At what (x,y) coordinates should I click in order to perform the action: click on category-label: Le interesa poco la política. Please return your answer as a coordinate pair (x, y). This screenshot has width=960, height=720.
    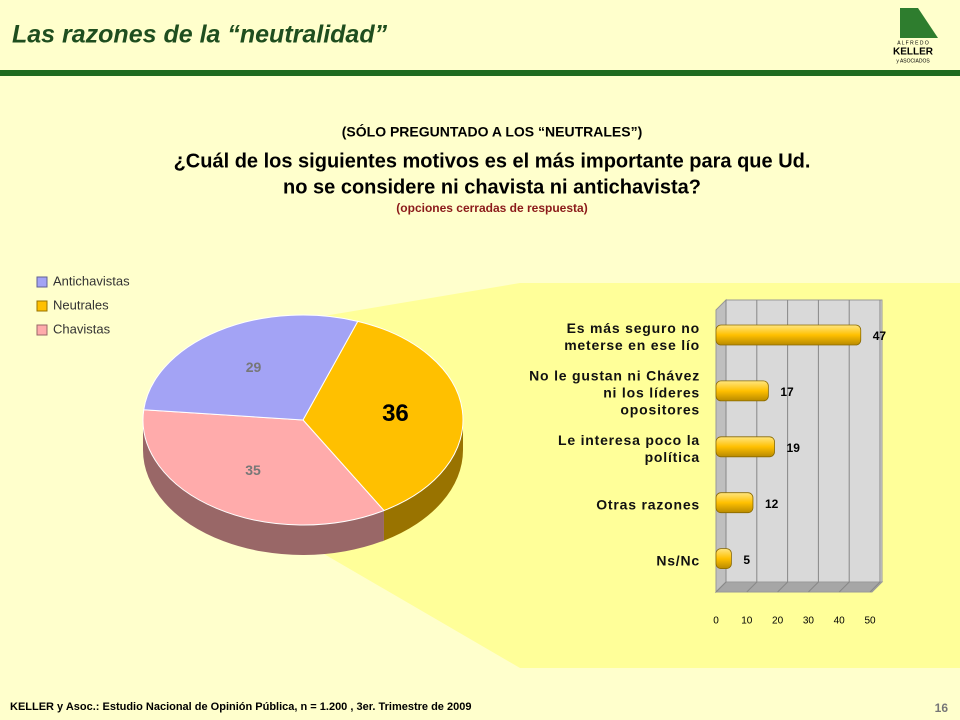
    Looking at the image, I should click on (628, 448).